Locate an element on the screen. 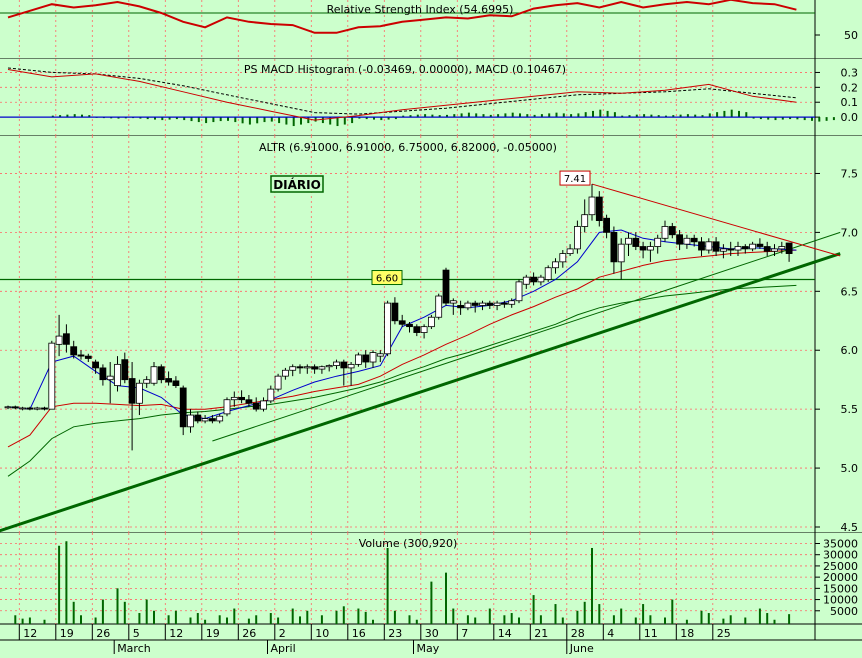 The height and width of the screenshot is (658, 862). month-tick-label: May is located at coordinates (428, 648).